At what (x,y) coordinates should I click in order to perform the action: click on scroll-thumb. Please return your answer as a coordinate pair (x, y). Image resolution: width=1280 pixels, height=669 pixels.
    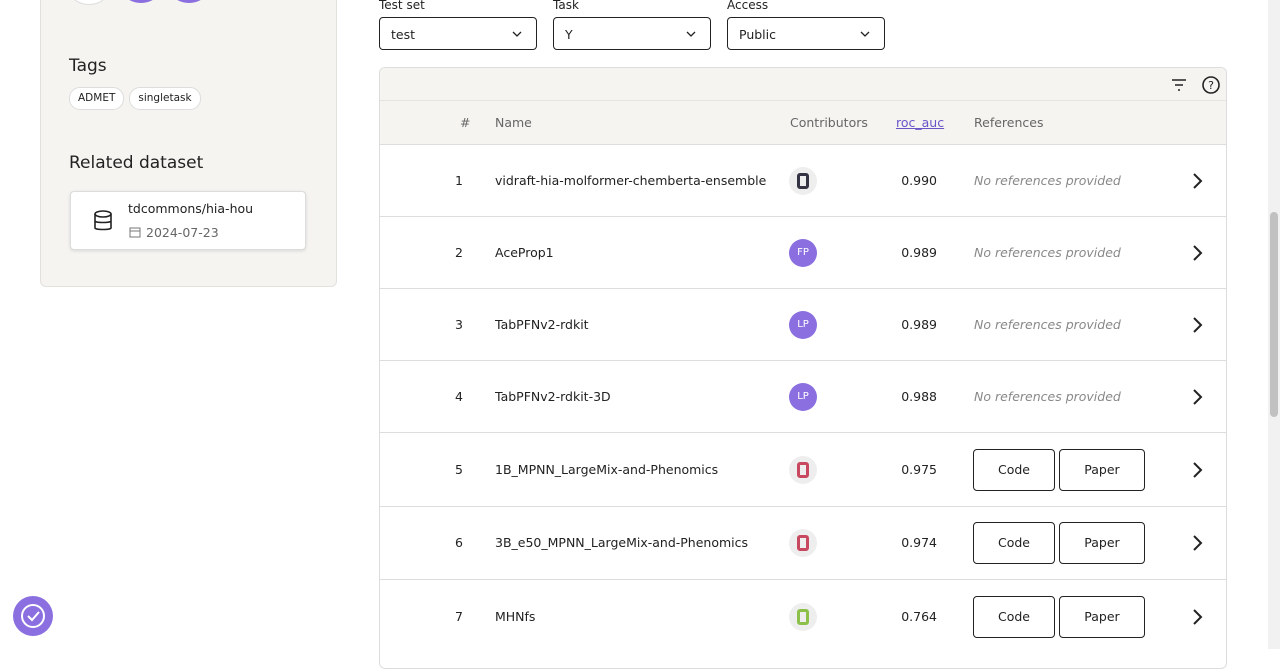
    Looking at the image, I should click on (1274, 314).